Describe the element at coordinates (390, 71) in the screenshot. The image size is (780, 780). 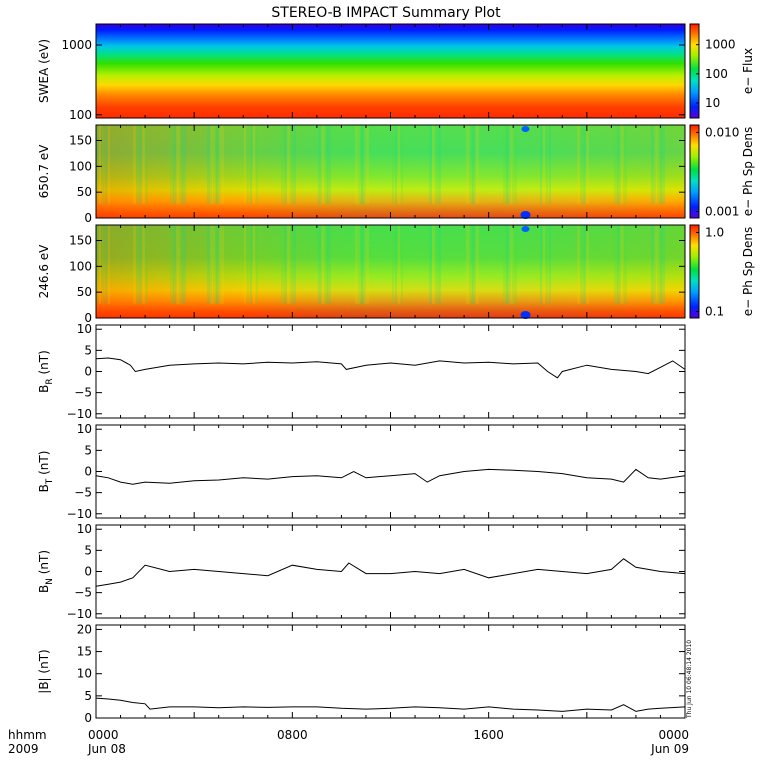
I see `heatmap-fill` at that location.